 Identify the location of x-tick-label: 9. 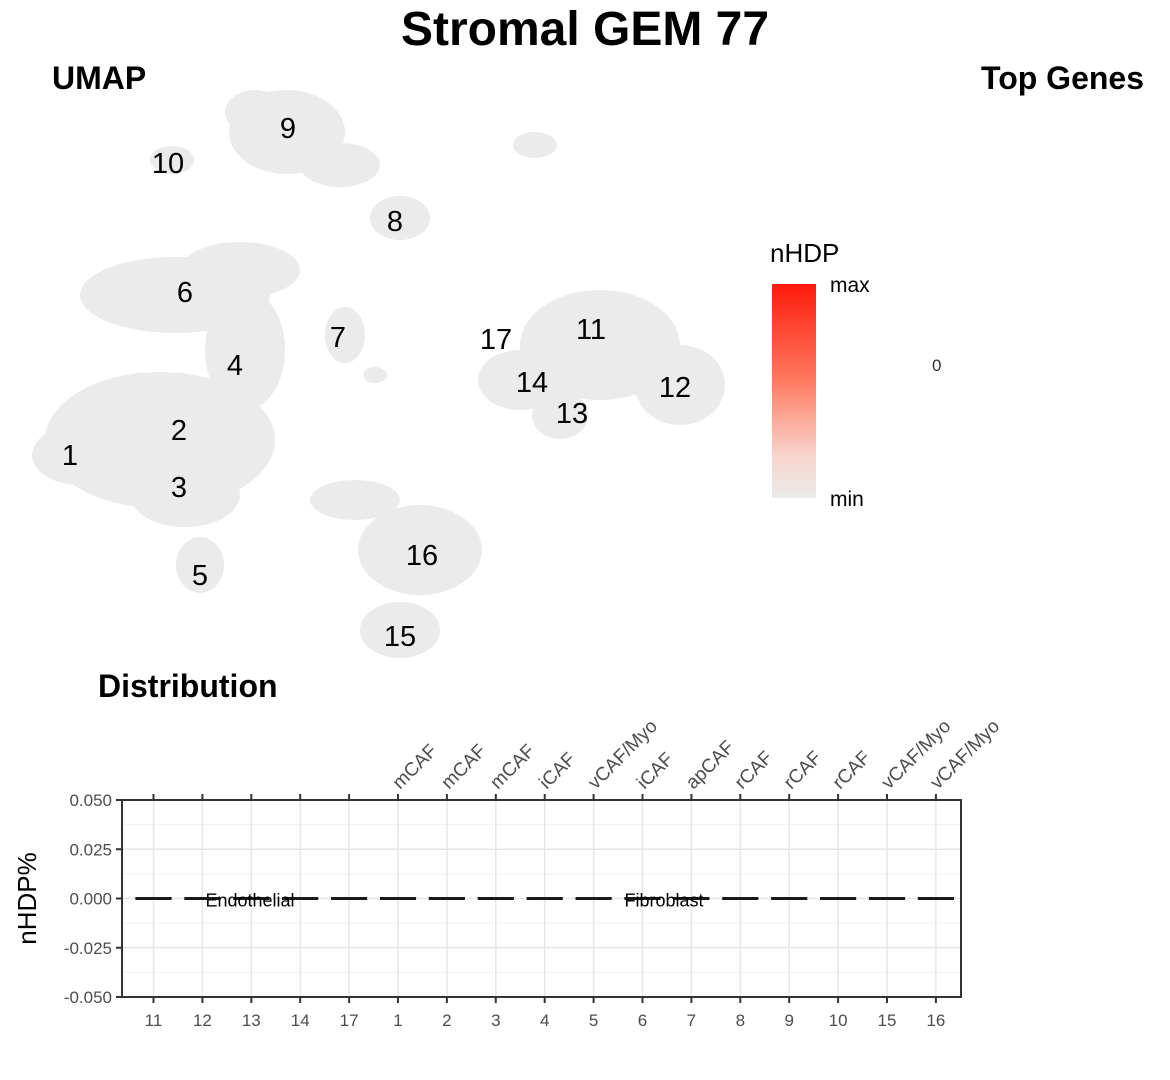
(788, 1020).